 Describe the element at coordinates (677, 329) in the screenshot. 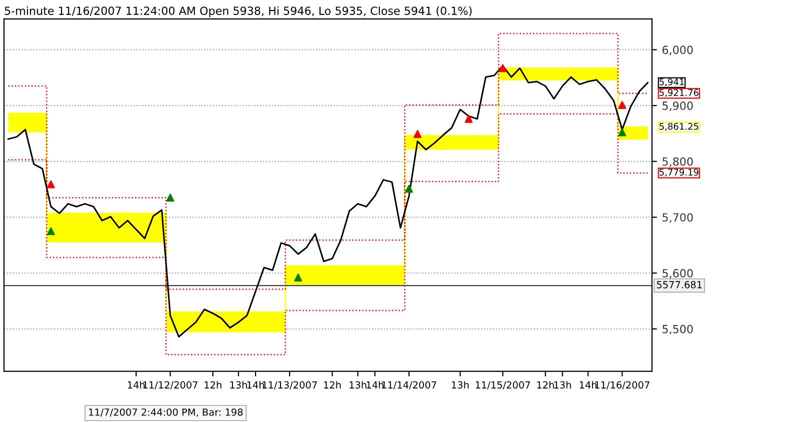

I see `y-tick-label: 5,500` at that location.